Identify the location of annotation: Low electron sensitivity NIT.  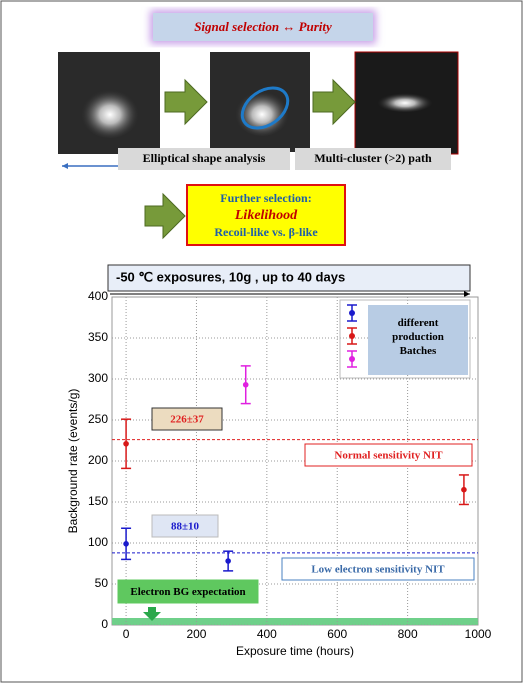
(378, 570).